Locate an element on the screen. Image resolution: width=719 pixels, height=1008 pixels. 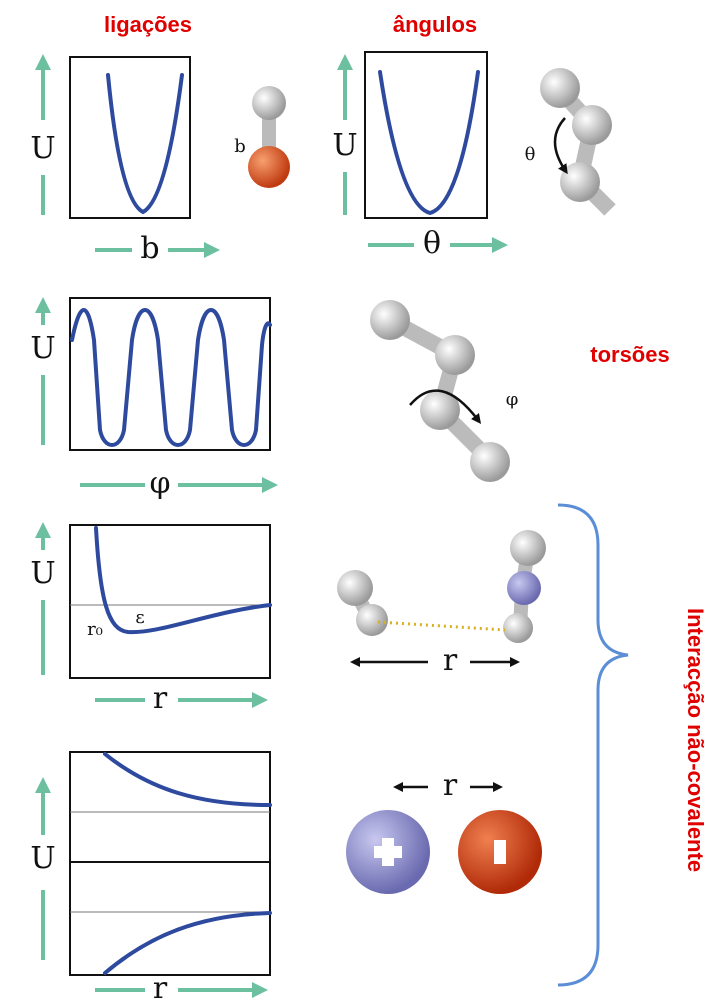
angle-molecule: θ is located at coordinates (570, 142).